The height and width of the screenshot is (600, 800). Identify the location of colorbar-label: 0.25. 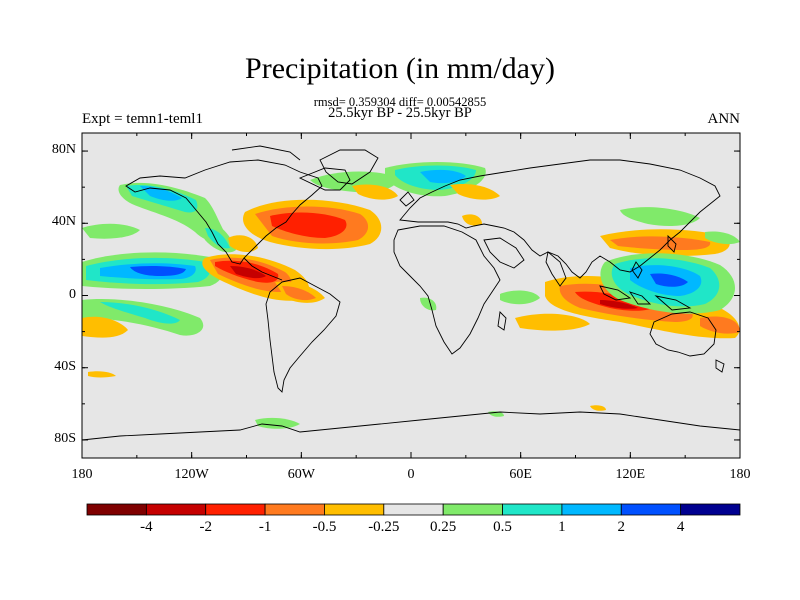
(443, 527).